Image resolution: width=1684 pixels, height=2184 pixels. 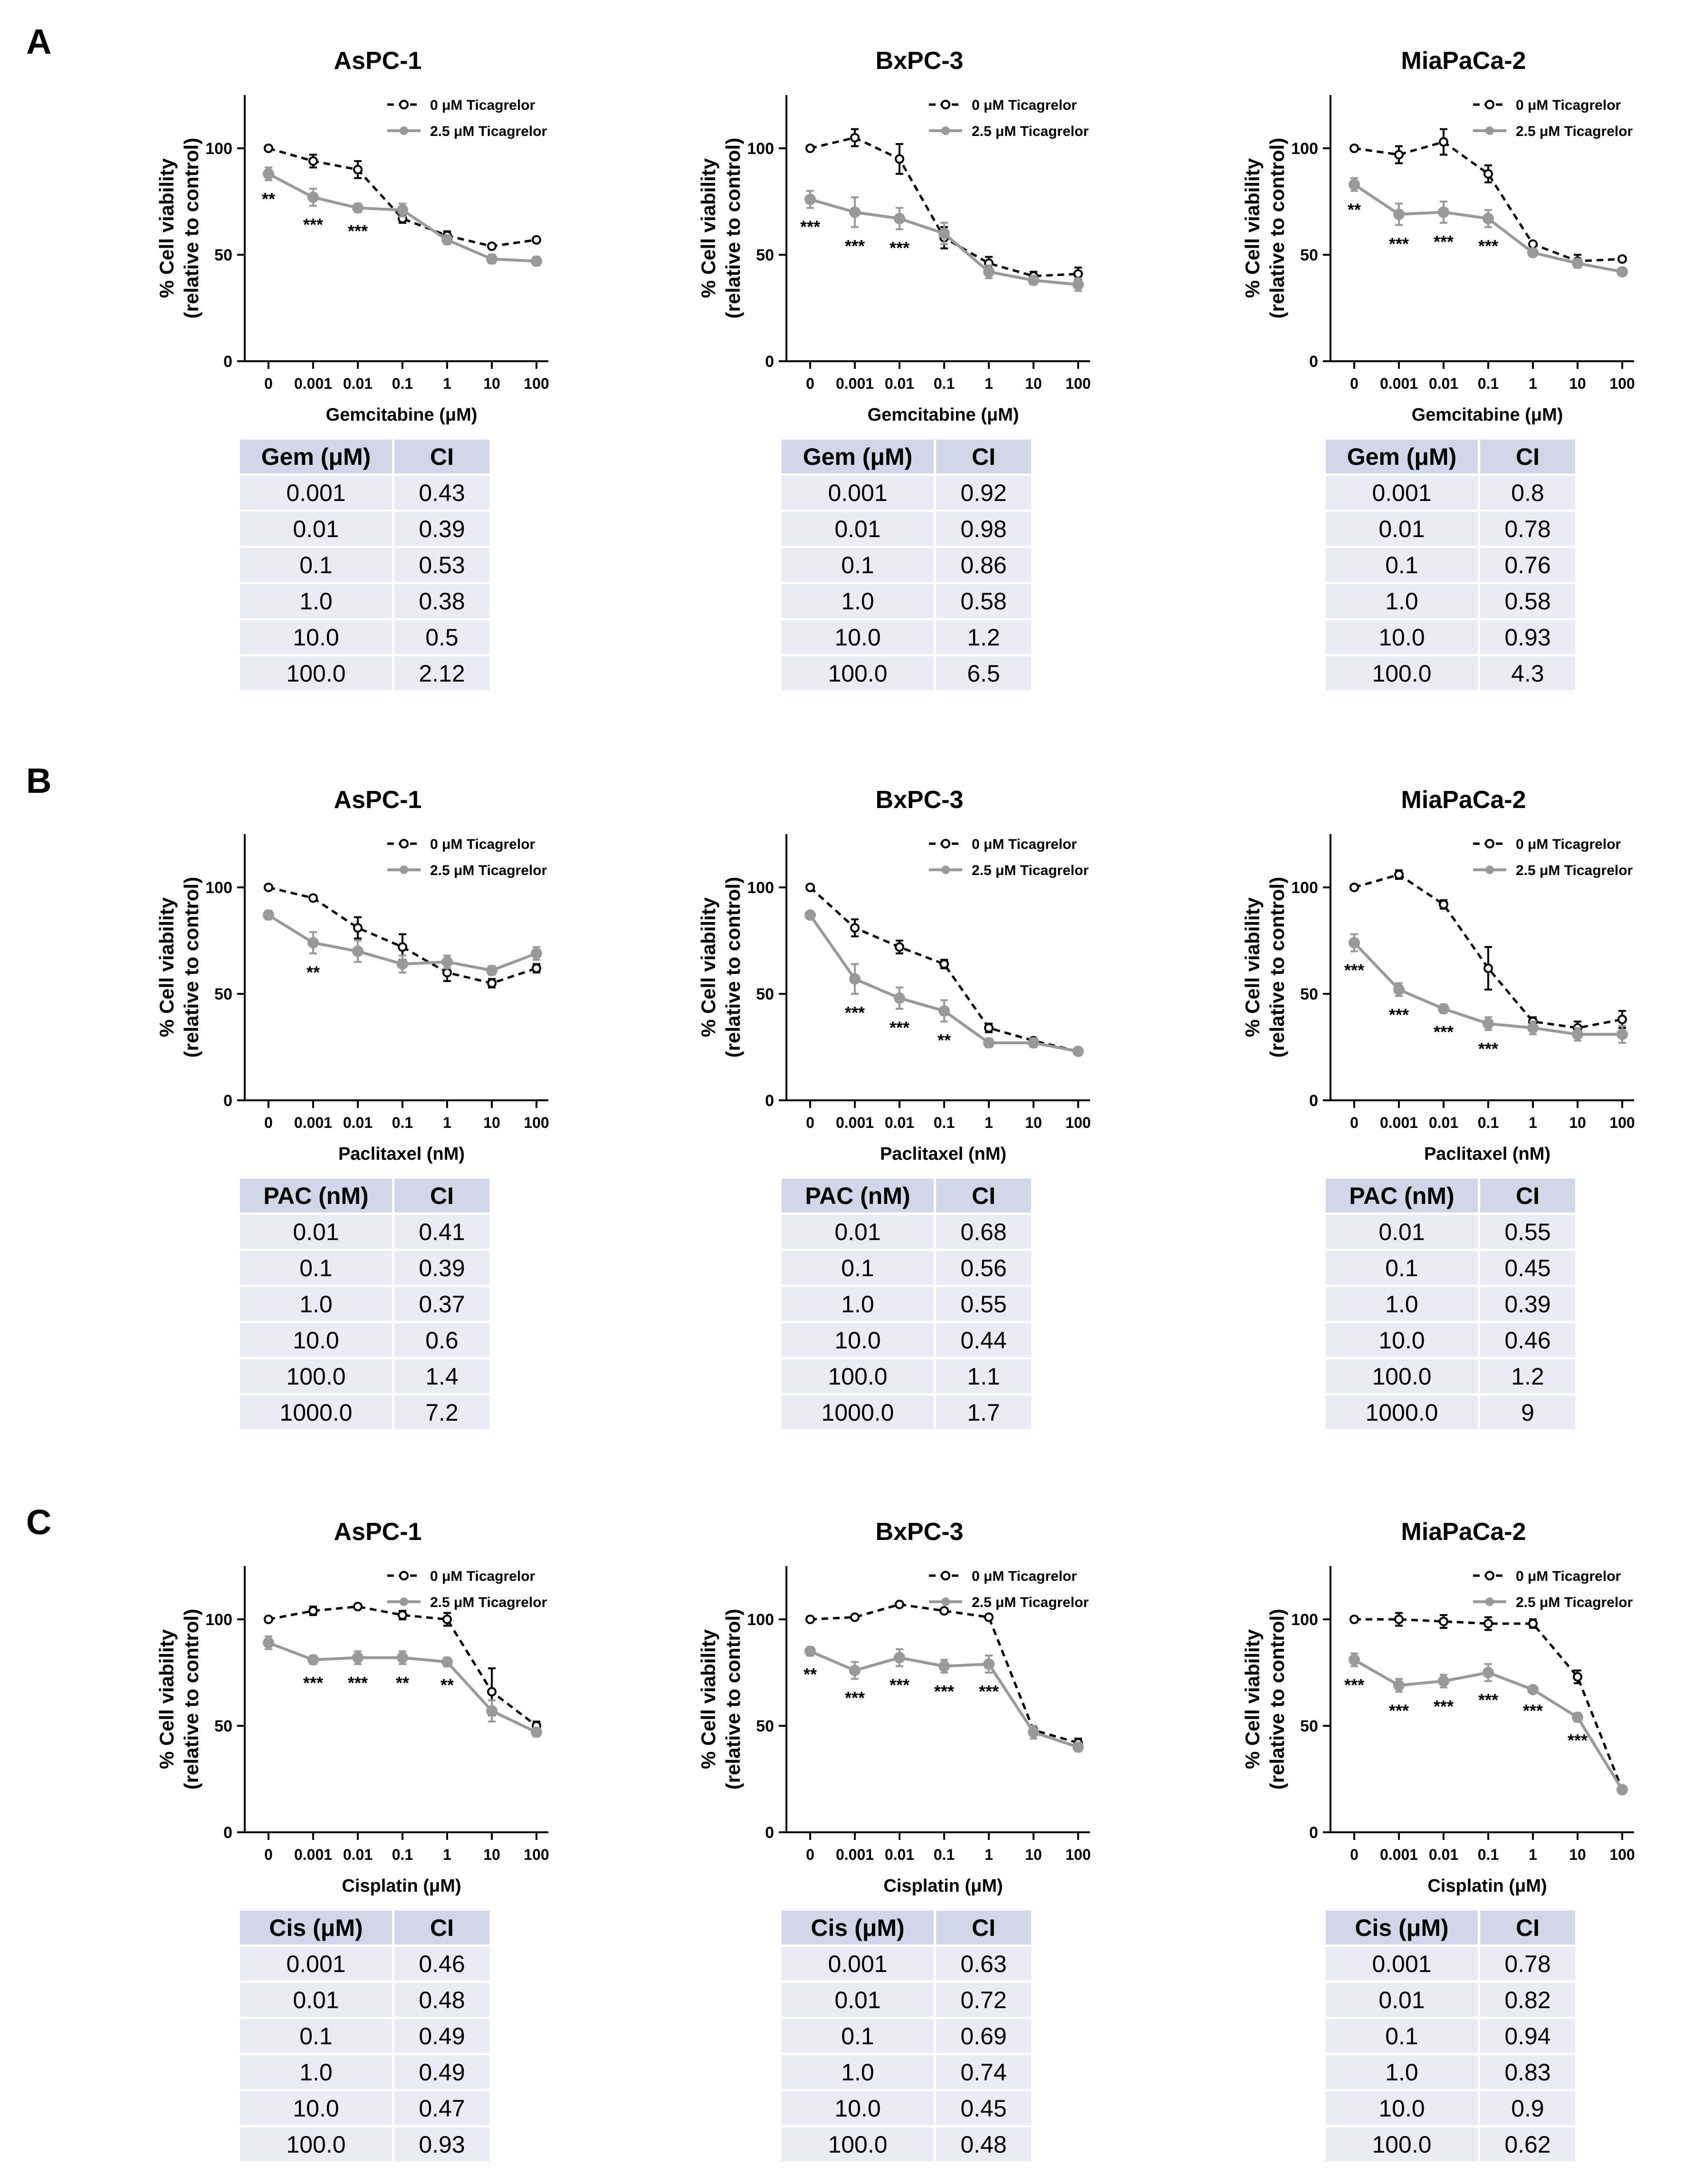 What do you see at coordinates (982, 1232) in the screenshot?
I see `ci-value-cell: 0.68` at bounding box center [982, 1232].